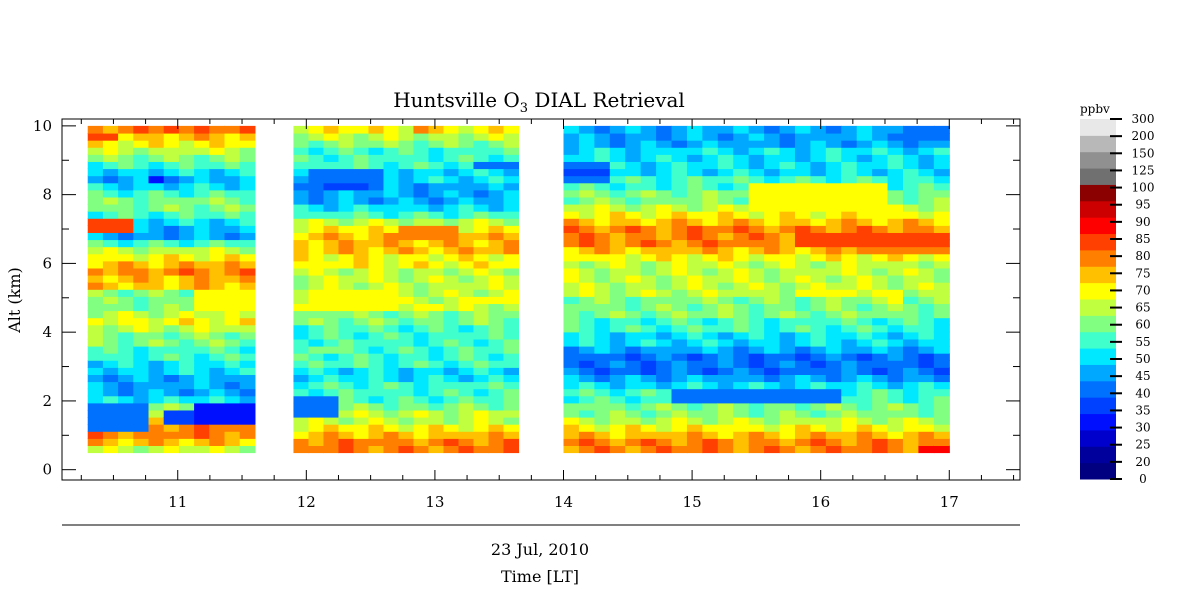 The height and width of the screenshot is (600, 1200). I want to click on colorbar-label: 90, so click(1142, 222).